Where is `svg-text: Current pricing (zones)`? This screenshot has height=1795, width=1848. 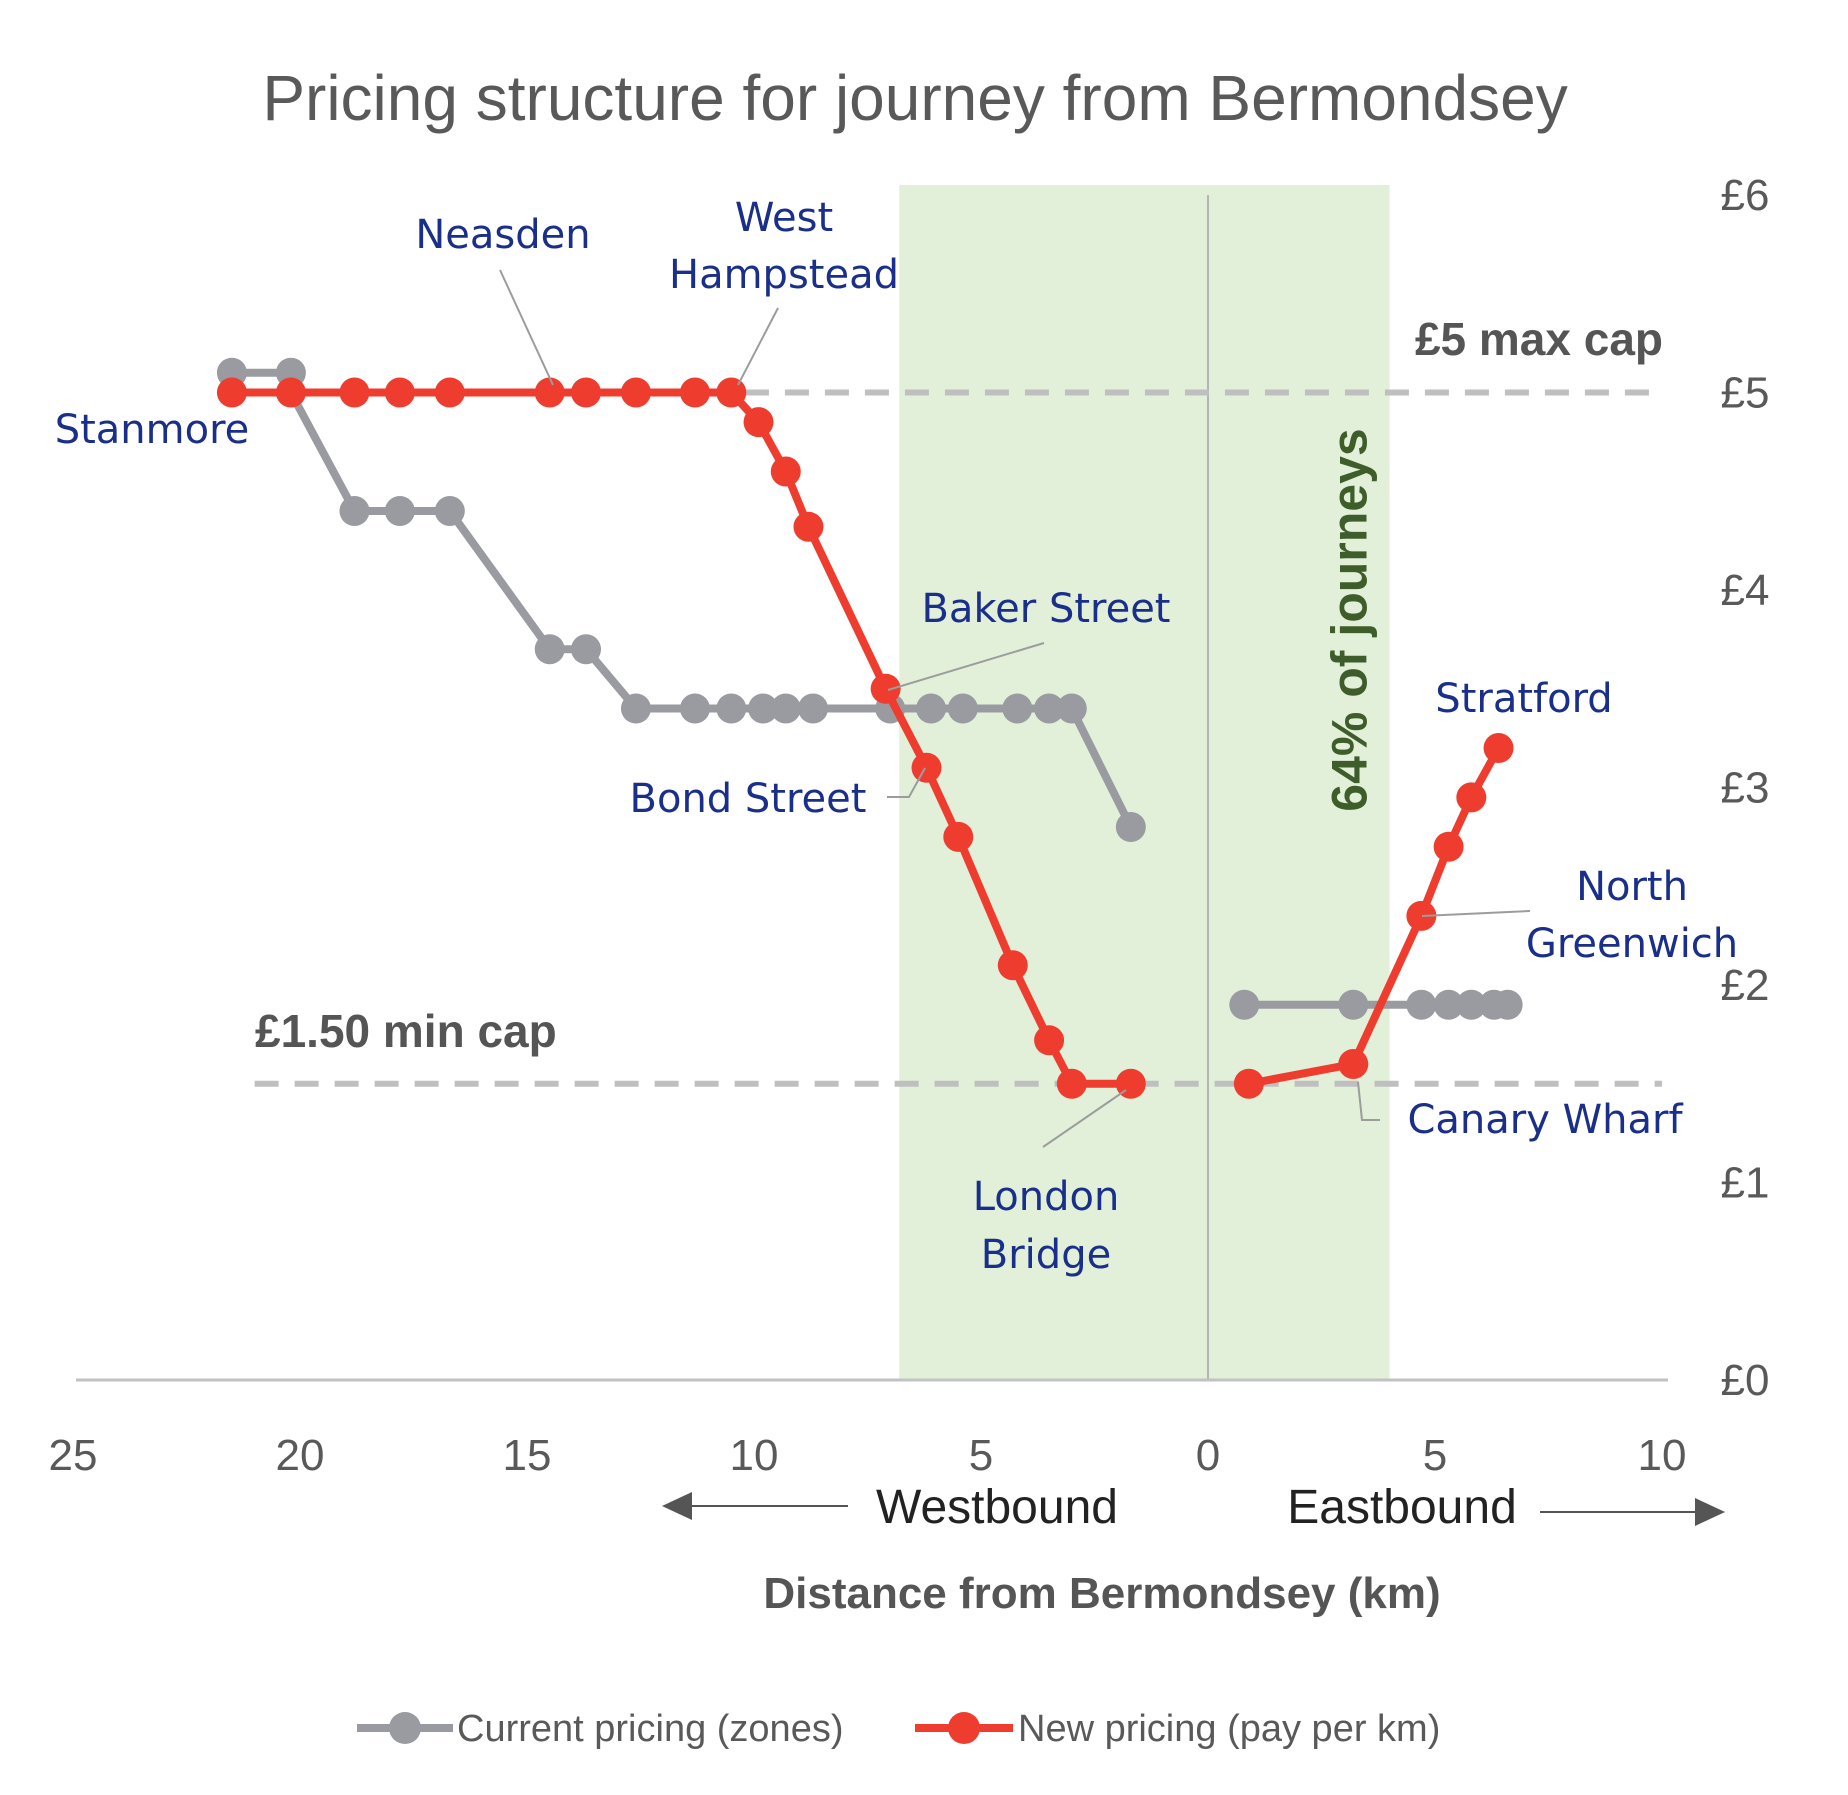
svg-text: Current pricing (zones) is located at coordinates (650, 1729).